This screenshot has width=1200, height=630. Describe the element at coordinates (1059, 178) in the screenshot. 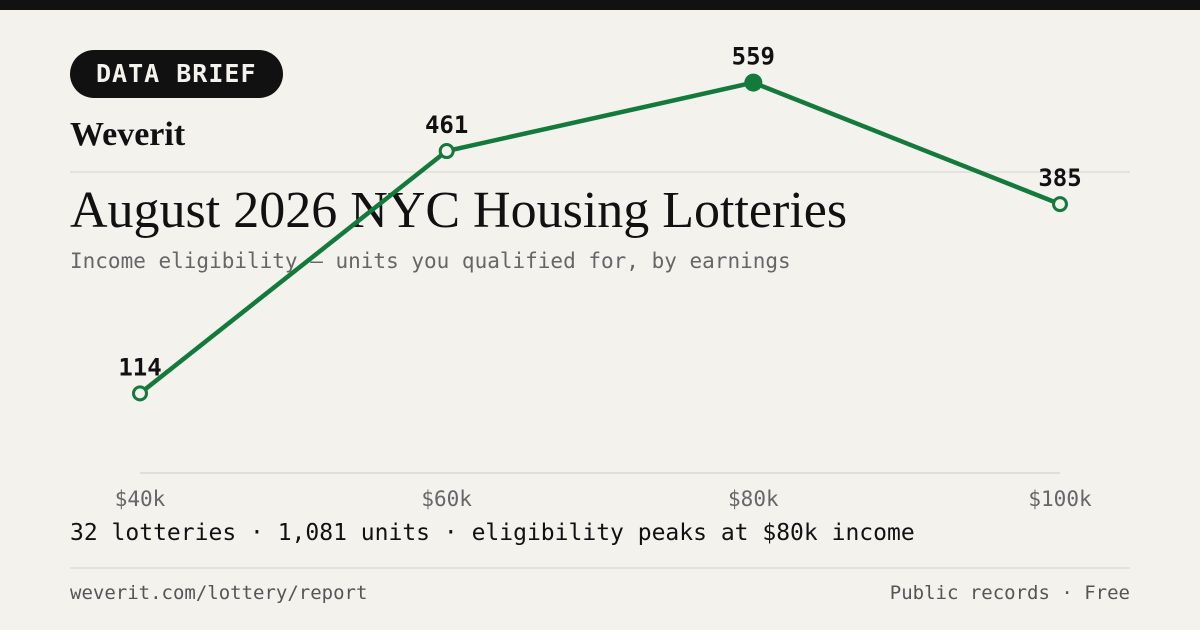

I see `data-label: 385` at that location.